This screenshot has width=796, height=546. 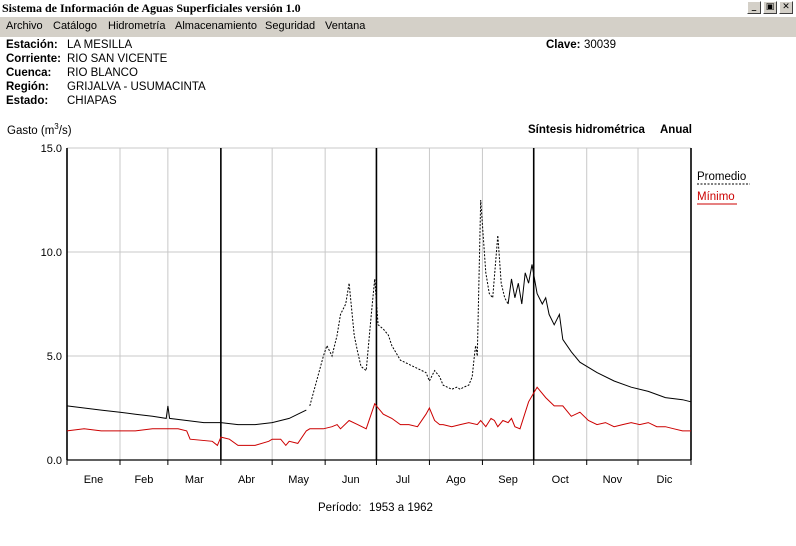 What do you see at coordinates (29, 73) in the screenshot?
I see `cuenca-label: Cuenca:` at bounding box center [29, 73].